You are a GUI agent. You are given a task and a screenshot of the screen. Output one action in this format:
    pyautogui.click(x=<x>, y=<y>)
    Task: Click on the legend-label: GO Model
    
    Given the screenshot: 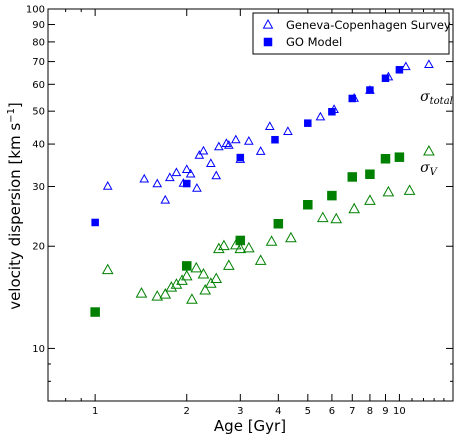 What is the action you would take?
    pyautogui.click(x=314, y=42)
    